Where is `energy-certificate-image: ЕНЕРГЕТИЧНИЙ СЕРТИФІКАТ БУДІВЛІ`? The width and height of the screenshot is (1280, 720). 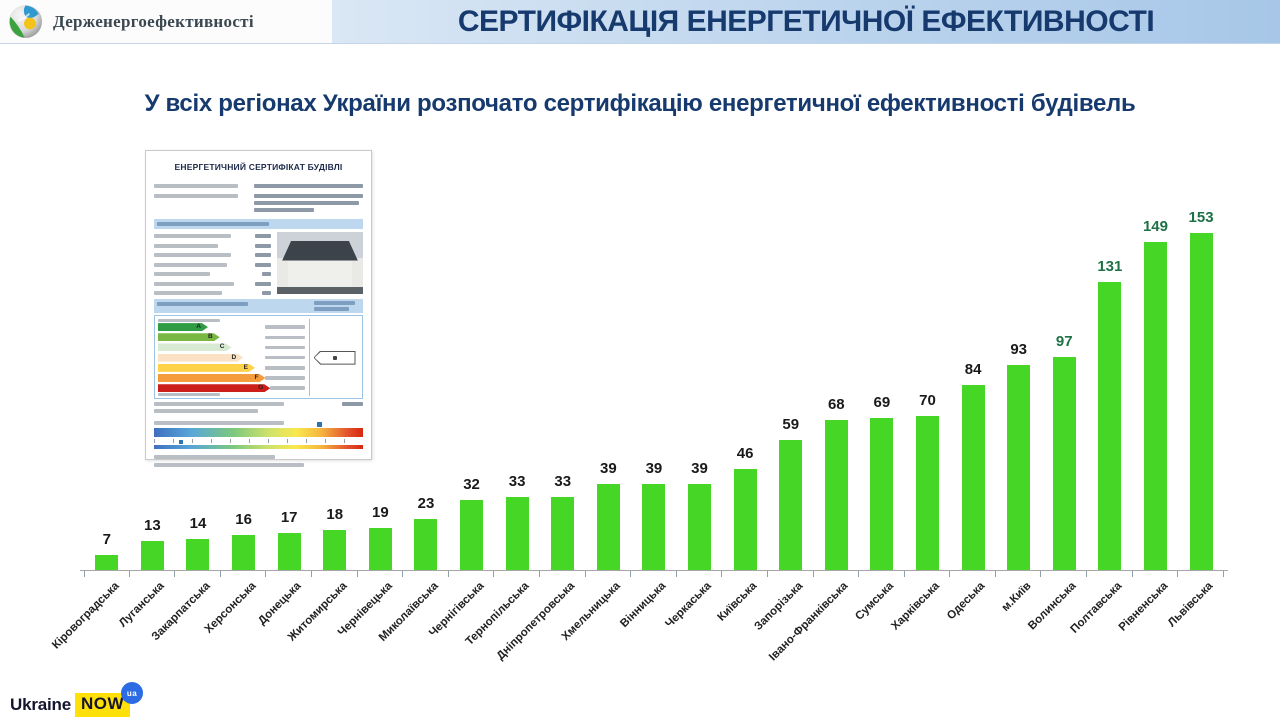 energy-certificate-image: ЕНЕРГЕТИЧНИЙ СЕРТИФІКАТ БУДІВЛІ is located at coordinates (258, 308).